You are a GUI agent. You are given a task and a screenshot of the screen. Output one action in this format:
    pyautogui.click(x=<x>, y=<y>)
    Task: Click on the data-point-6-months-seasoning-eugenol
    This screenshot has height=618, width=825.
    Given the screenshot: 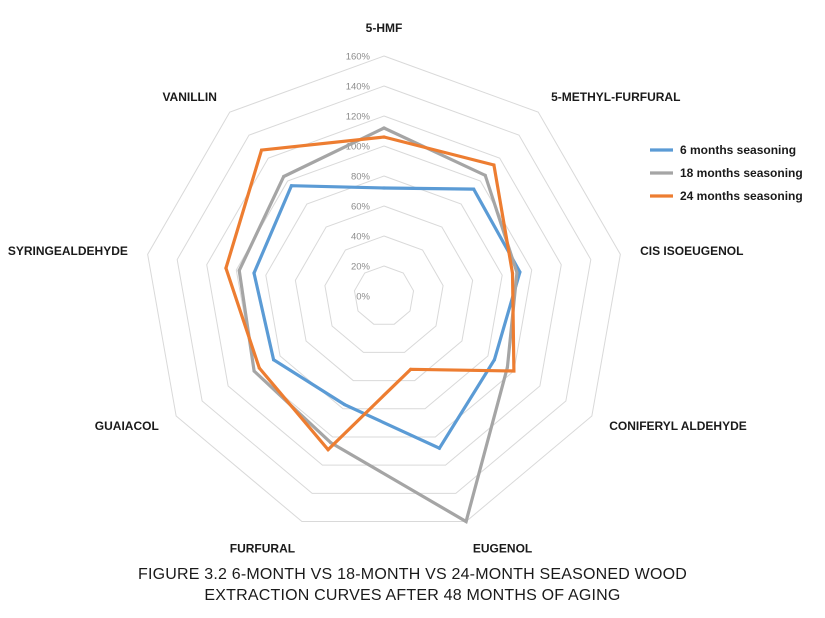 What is the action you would take?
    pyautogui.click(x=439, y=448)
    